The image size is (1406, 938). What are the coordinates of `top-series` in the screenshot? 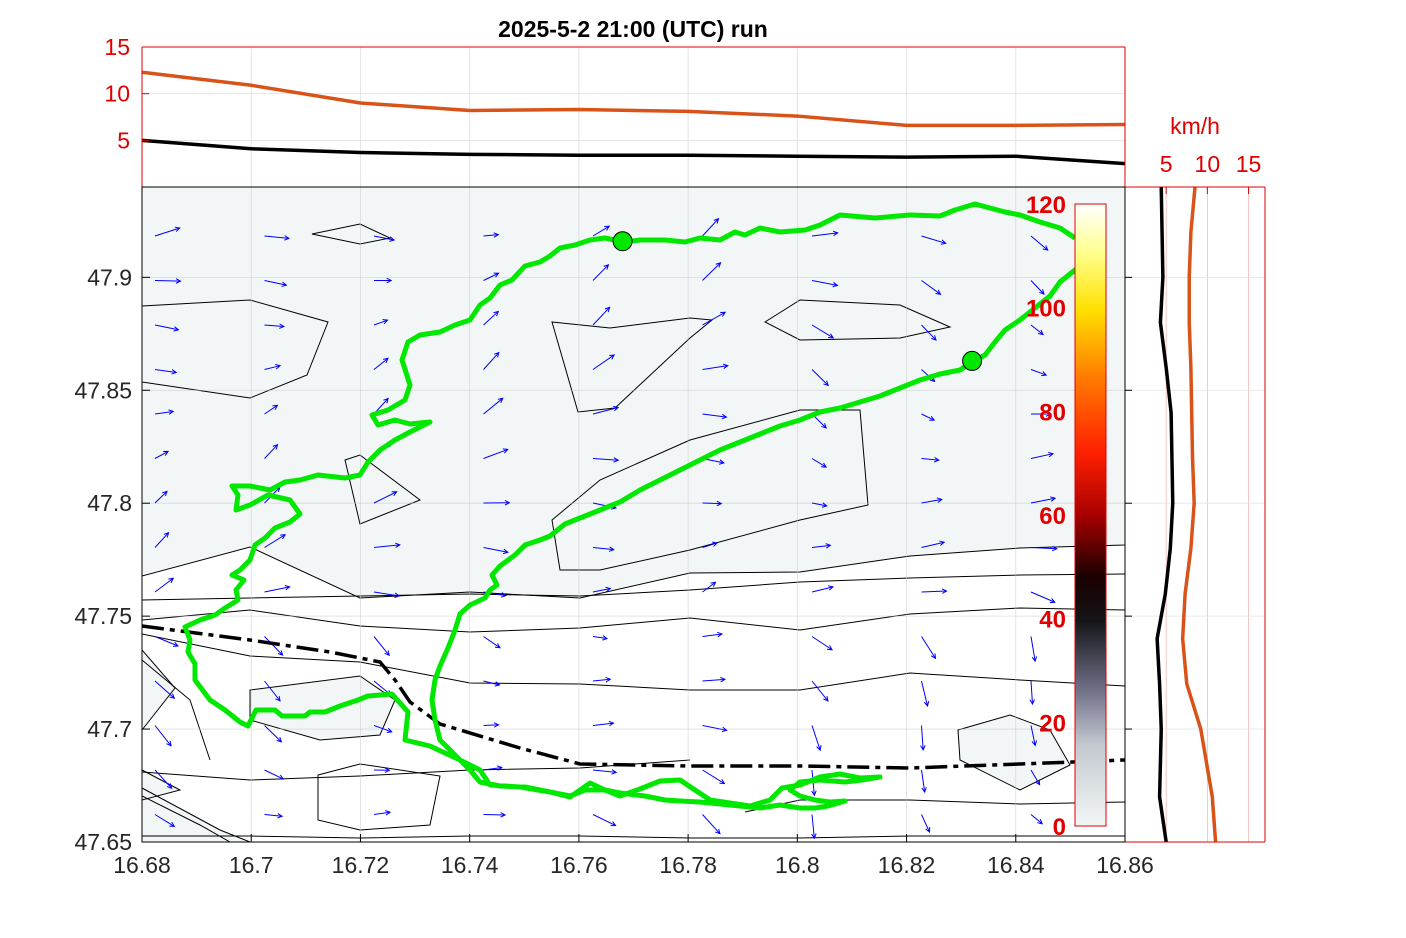 It's located at (633, 118).